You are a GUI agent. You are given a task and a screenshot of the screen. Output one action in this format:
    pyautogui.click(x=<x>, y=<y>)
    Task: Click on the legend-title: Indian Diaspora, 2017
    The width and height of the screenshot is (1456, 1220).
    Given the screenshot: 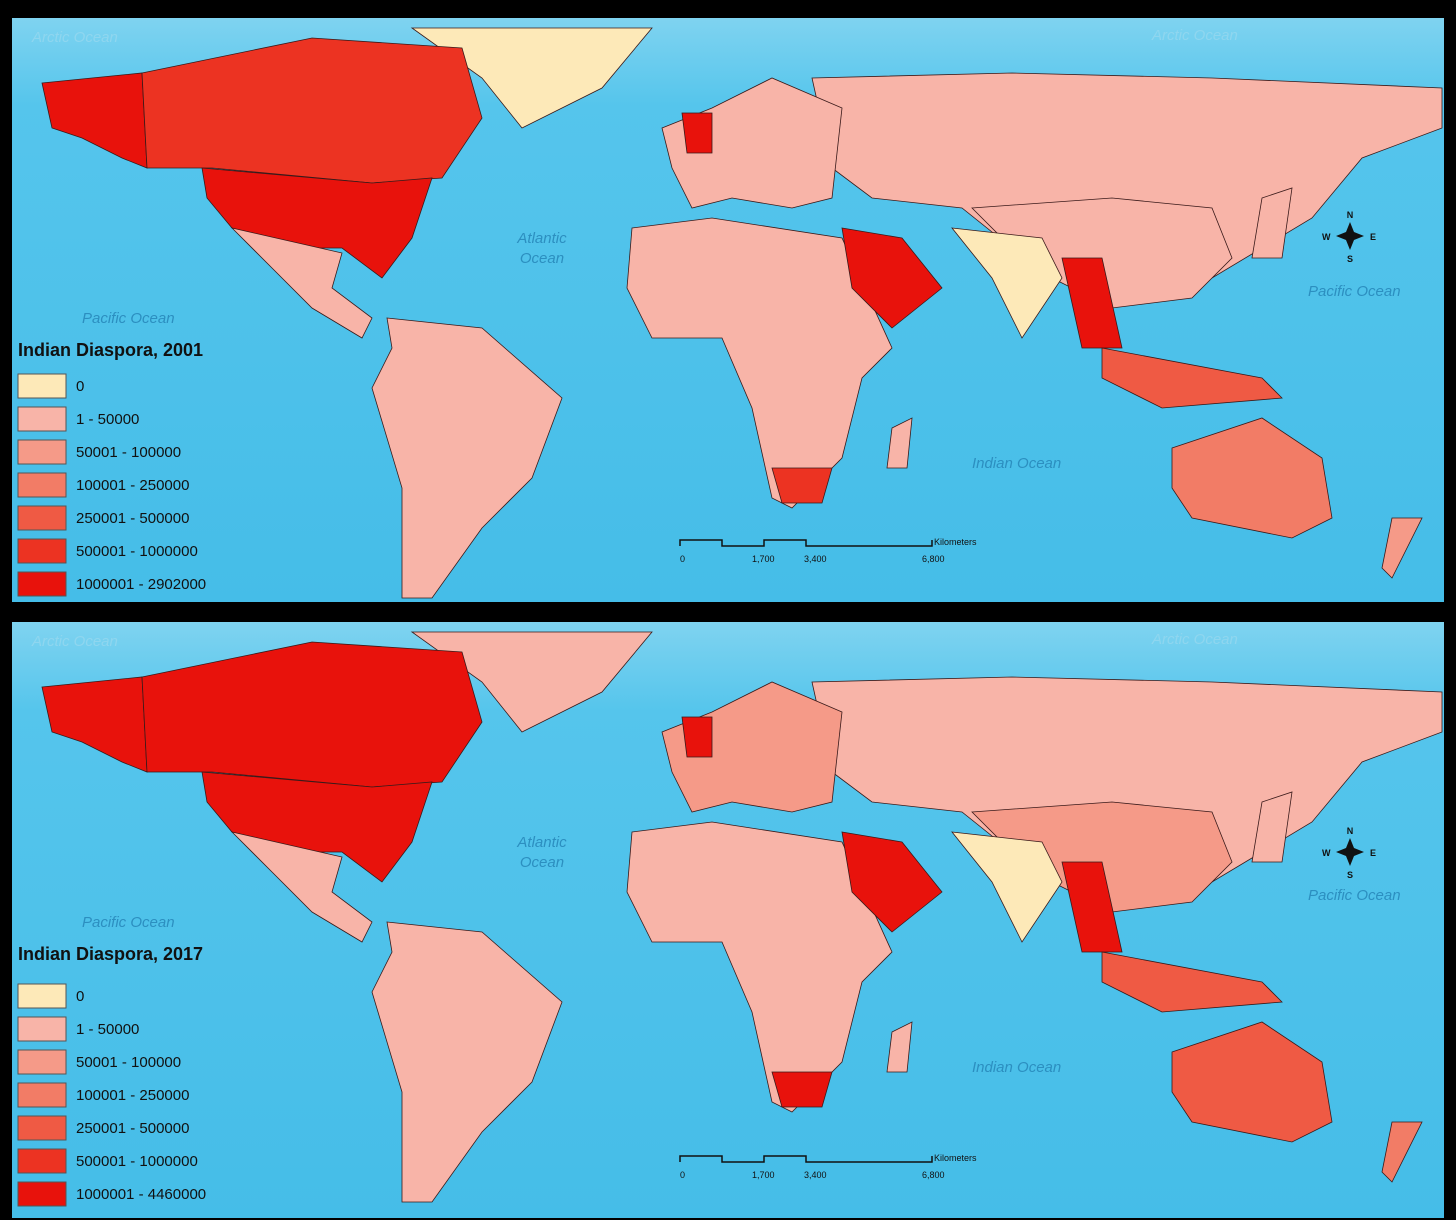 What is the action you would take?
    pyautogui.click(x=110, y=954)
    